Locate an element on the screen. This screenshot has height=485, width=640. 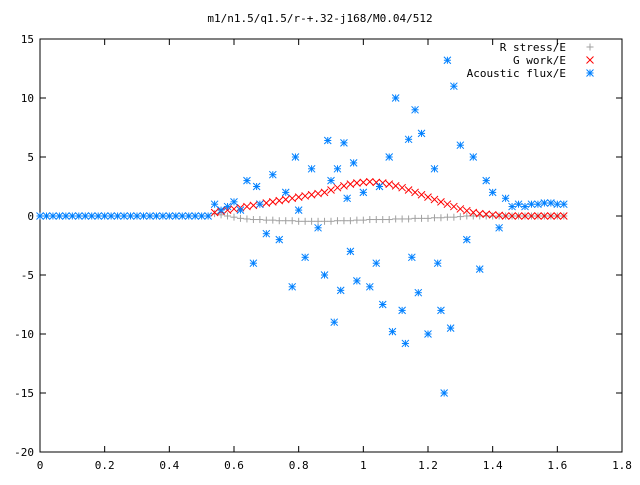
y-tick-label: -5 is located at coordinates (27, 275).